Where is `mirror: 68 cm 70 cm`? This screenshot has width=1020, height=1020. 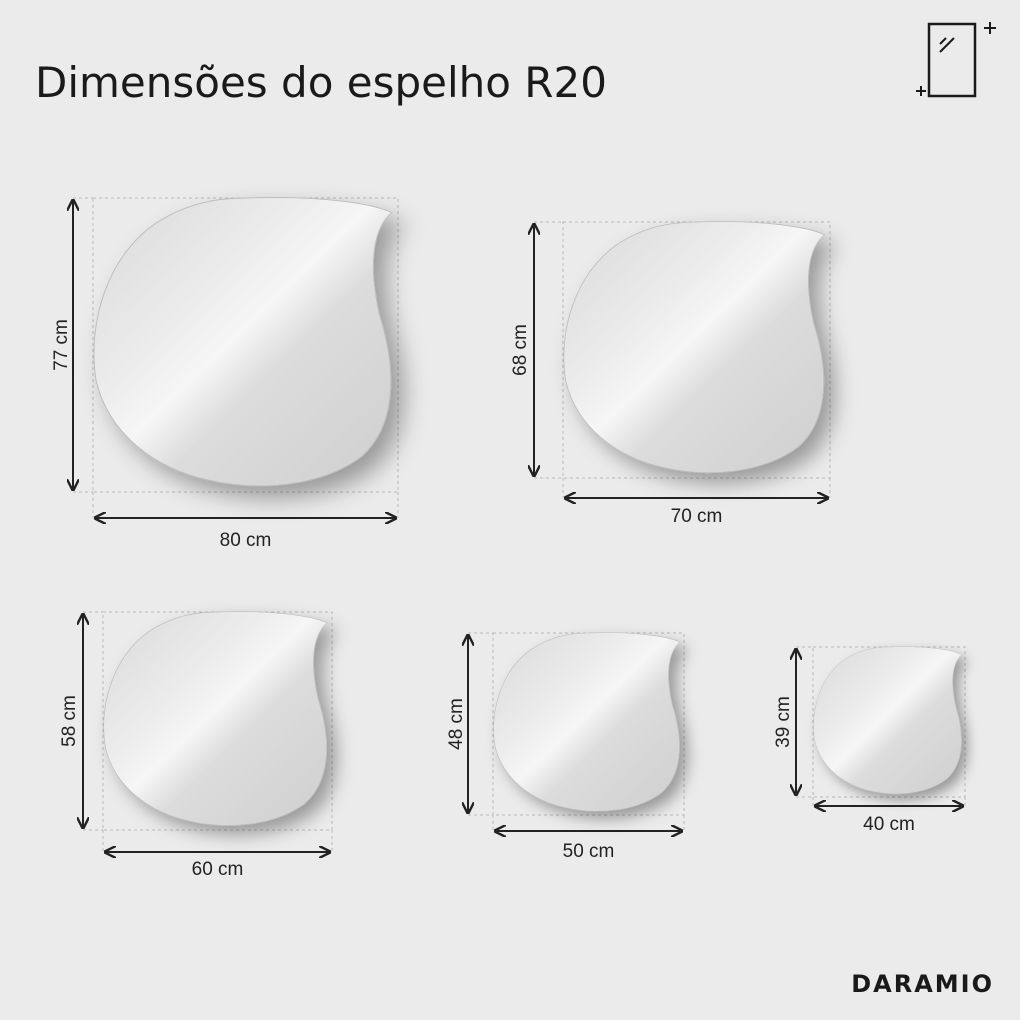 mirror: 68 cm 70 cm is located at coordinates (670, 374).